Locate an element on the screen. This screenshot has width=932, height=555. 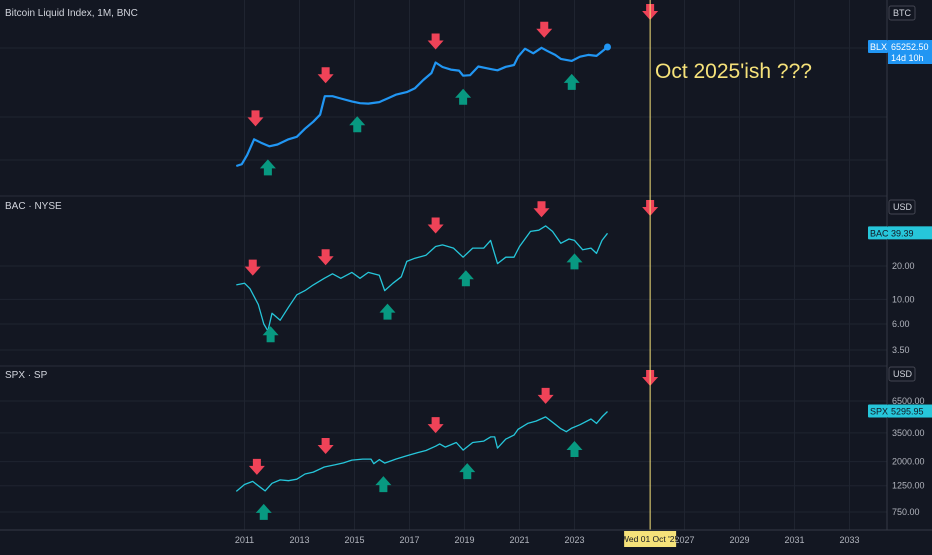
x-tick-label: 2023 is located at coordinates (574, 540).